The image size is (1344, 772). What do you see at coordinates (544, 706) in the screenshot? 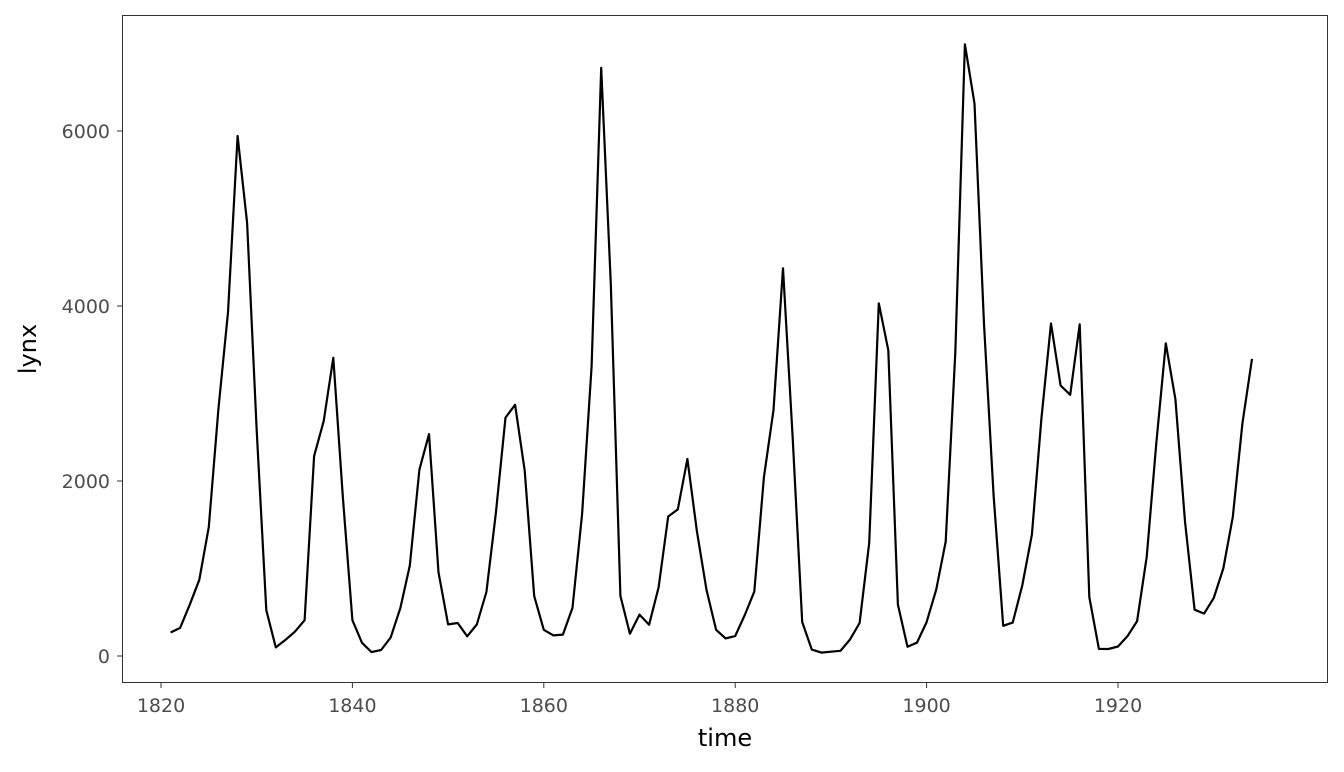
I see `x-tick-label: 1860` at bounding box center [544, 706].